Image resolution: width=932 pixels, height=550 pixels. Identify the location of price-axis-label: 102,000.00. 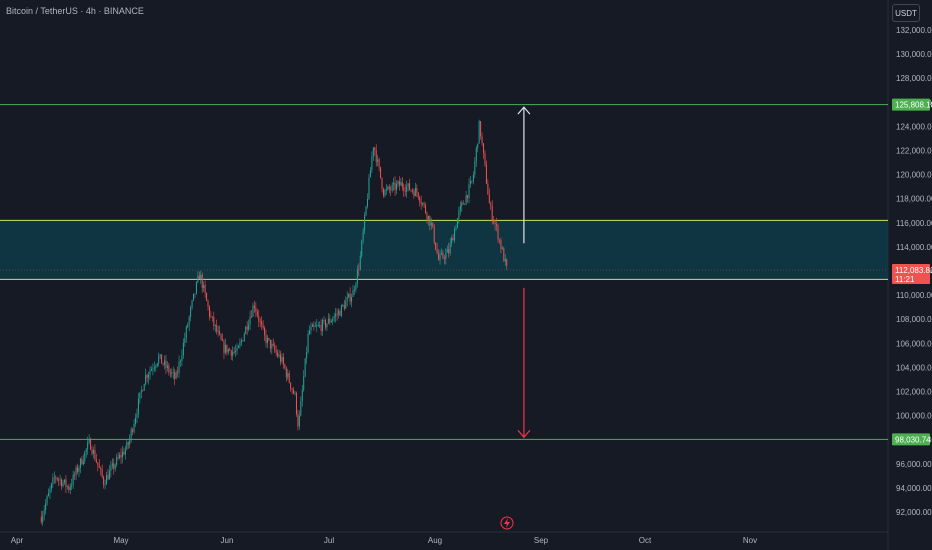
(914, 392).